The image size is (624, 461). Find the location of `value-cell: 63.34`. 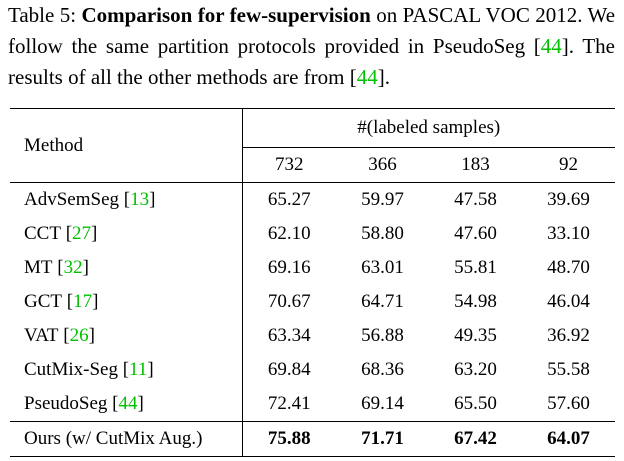

value-cell: 63.34 is located at coordinates (289, 335).